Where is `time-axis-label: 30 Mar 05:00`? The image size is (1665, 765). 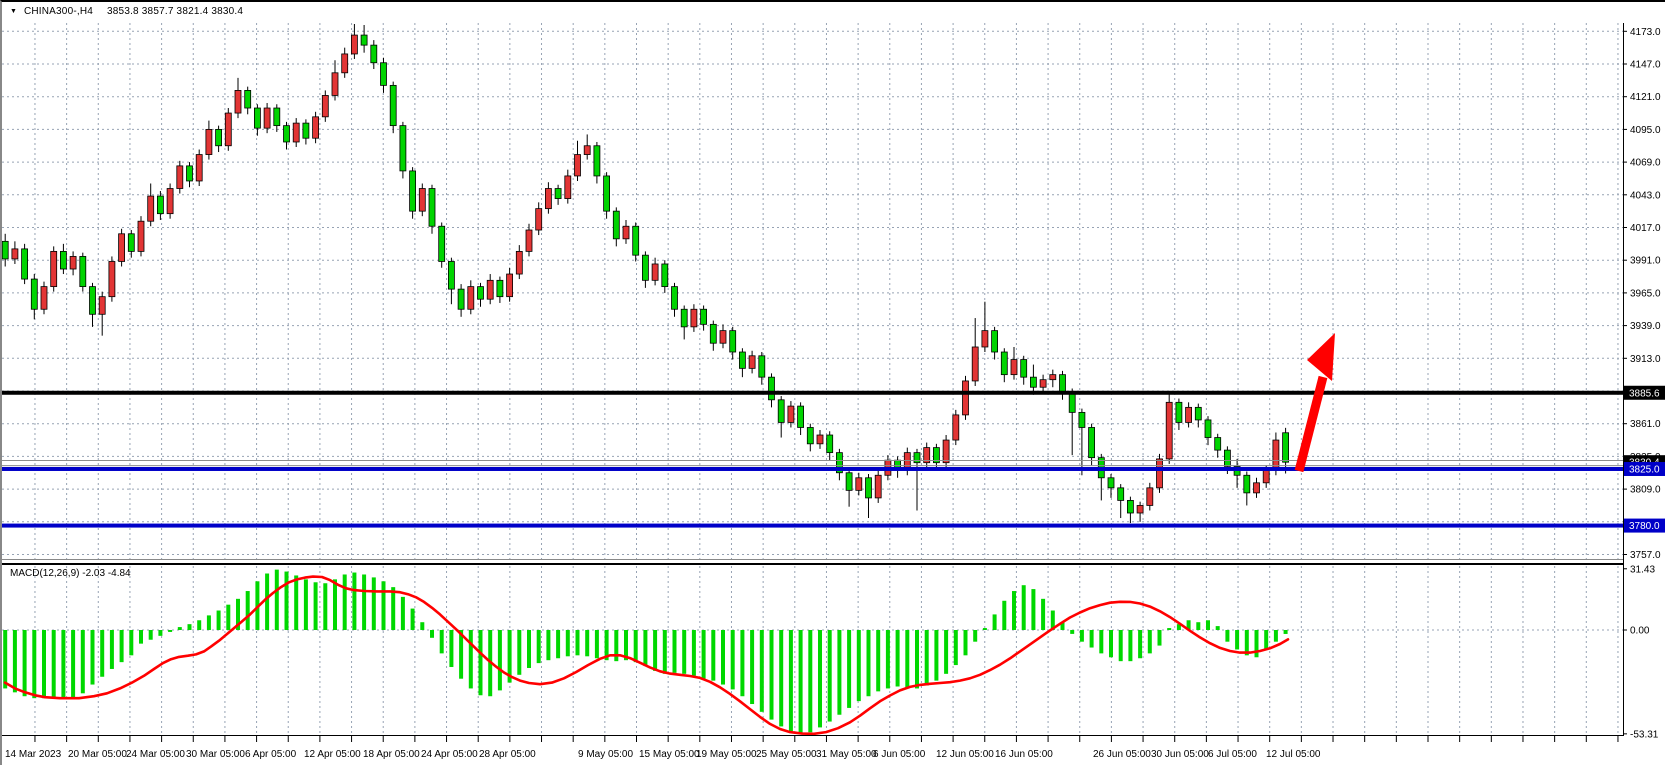 time-axis-label: 30 Mar 05:00 is located at coordinates (215, 754).